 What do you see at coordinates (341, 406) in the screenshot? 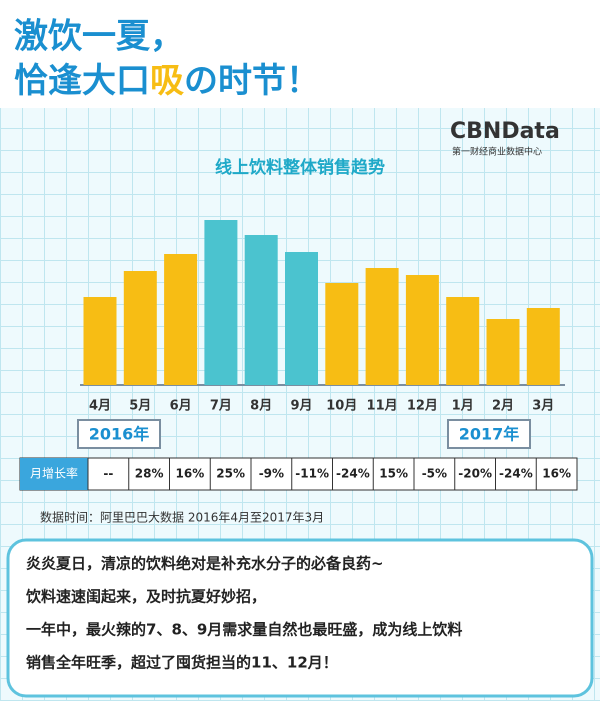
I see `x-tick-label: 10月` at bounding box center [341, 406].